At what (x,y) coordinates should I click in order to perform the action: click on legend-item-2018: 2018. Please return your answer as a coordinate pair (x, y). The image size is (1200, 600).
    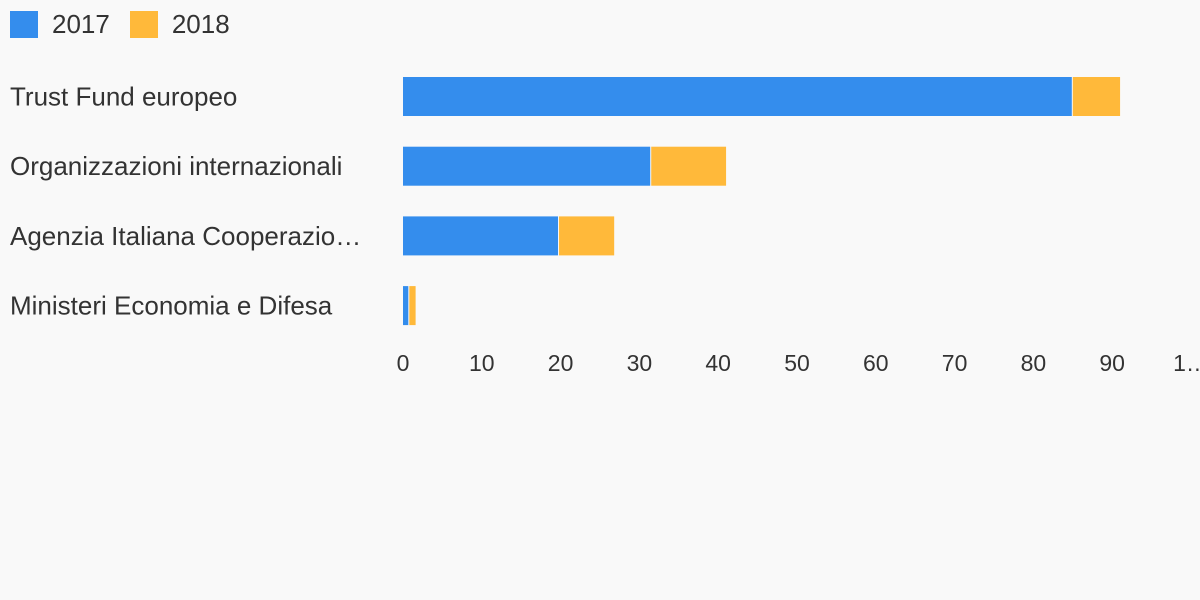
    Looking at the image, I should click on (179, 24).